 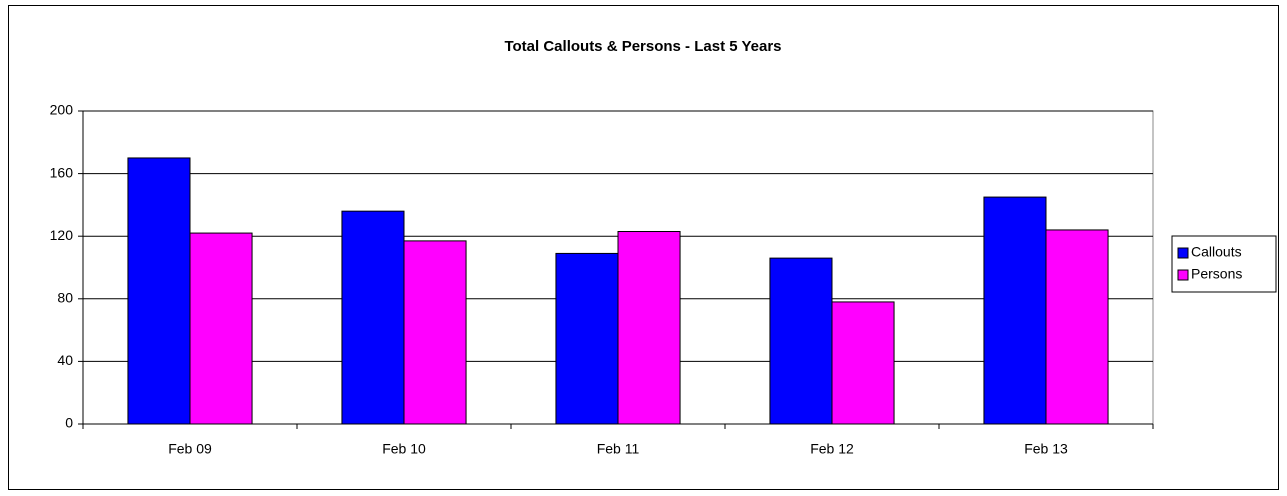 I want to click on y-tick-label: 80, so click(x=65, y=298).